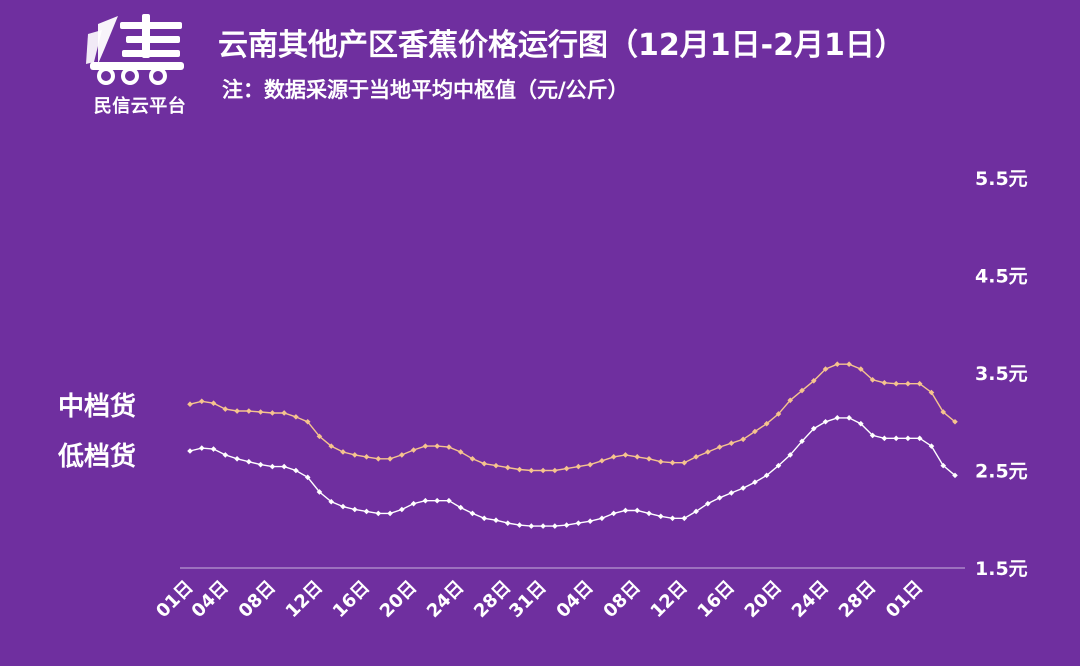 This screenshot has height=666, width=1080. I want to click on chart-subtitle: 注：数据采源于当地平均中枢值（元/公斤）, so click(425, 90).